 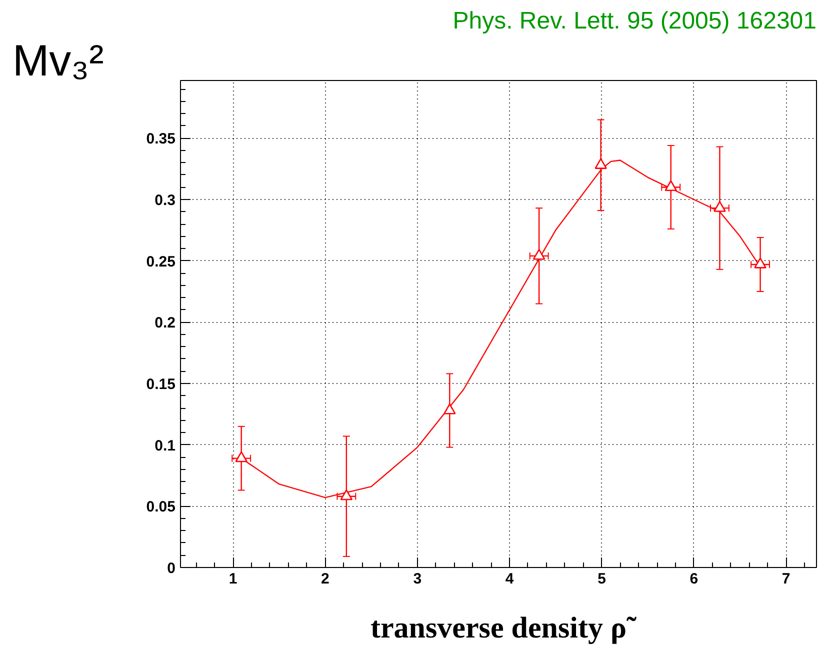 What do you see at coordinates (233, 579) in the screenshot?
I see `x-tick-label: 1` at bounding box center [233, 579].